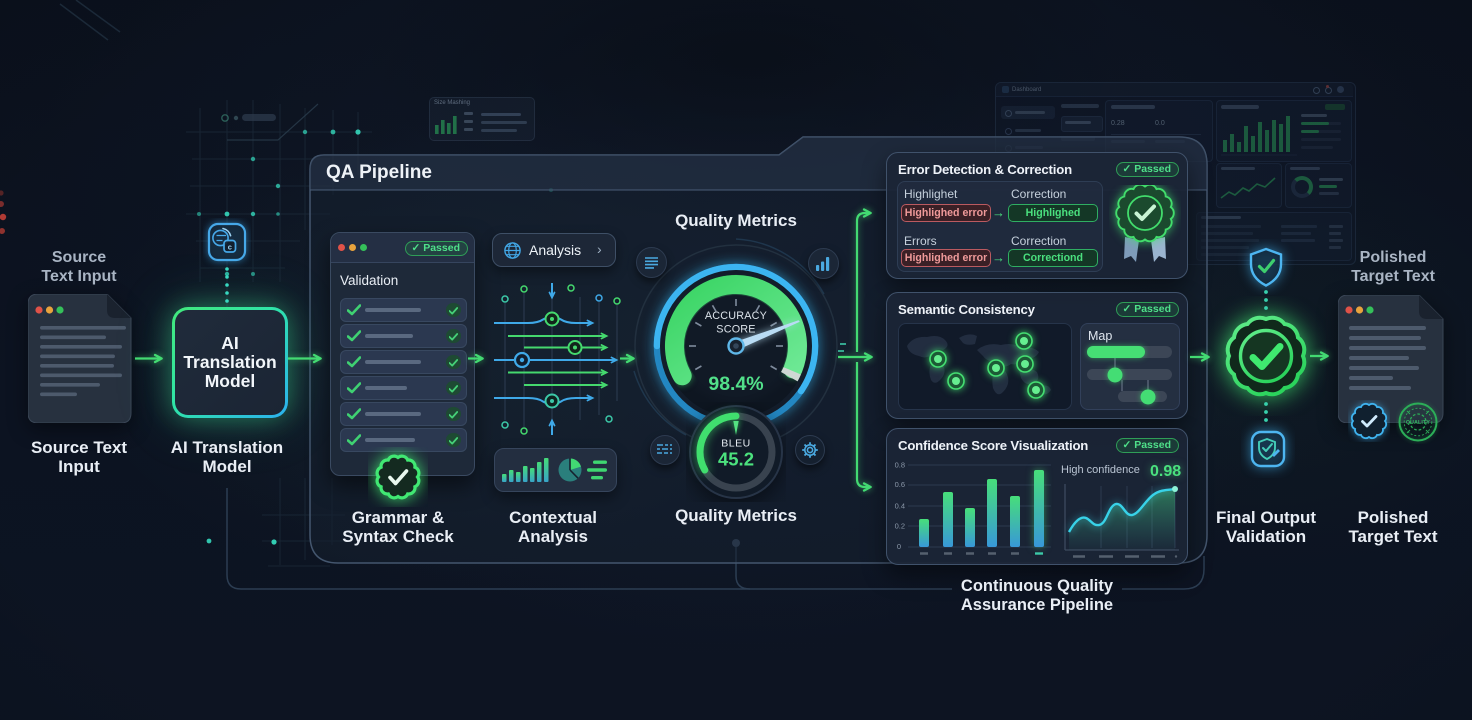  I want to click on svg-text: 0, so click(899, 546).